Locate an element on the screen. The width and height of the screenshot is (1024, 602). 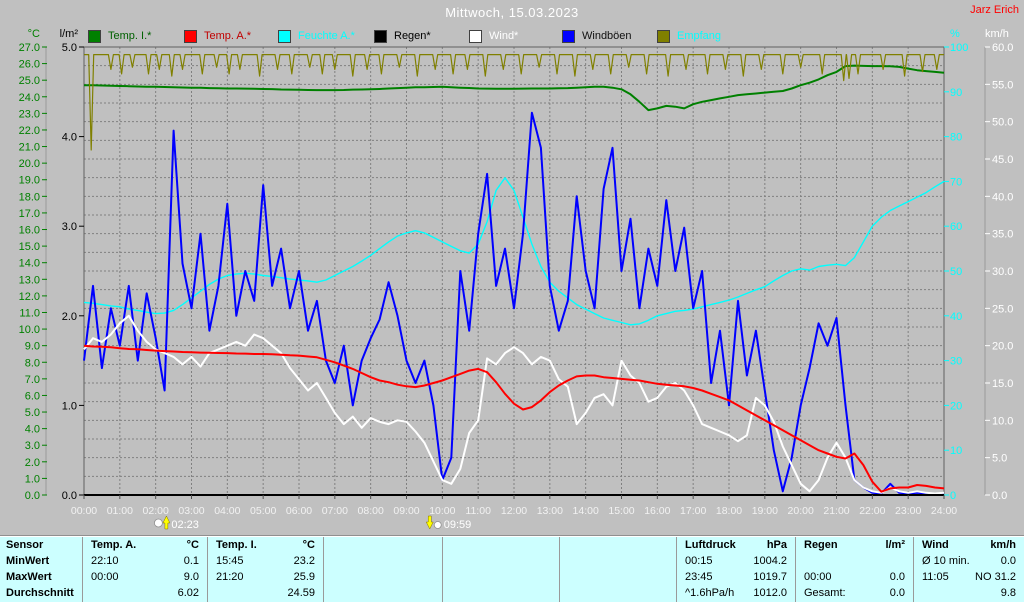
series-tempi is located at coordinates (514, 88).